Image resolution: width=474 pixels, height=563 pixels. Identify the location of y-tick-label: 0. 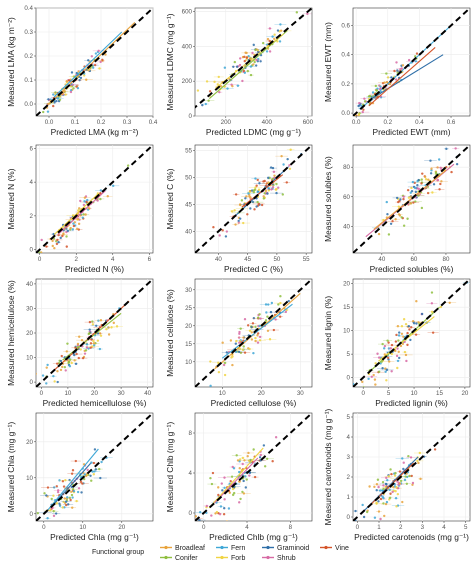
(32, 514).